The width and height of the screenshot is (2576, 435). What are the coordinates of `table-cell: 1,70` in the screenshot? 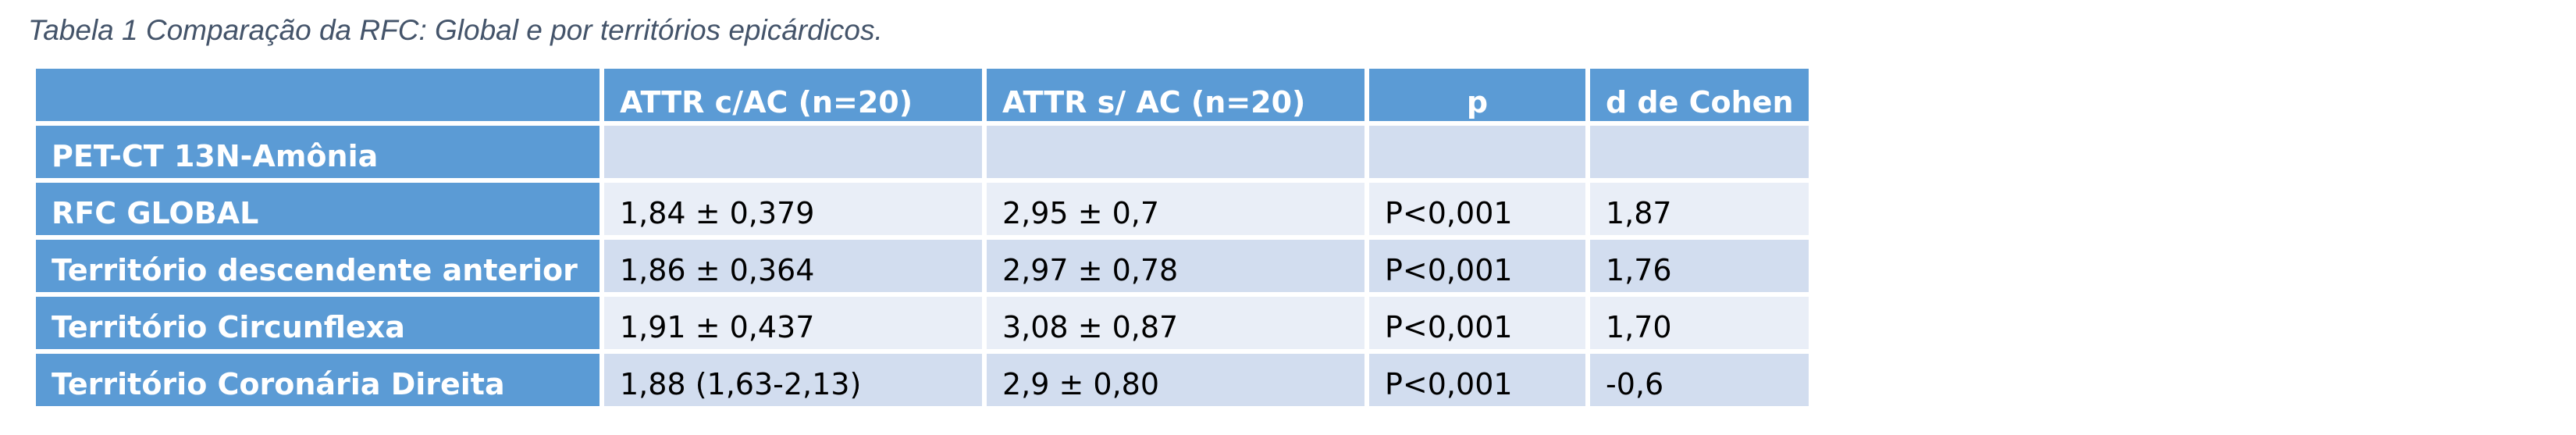 It's located at (1699, 323).